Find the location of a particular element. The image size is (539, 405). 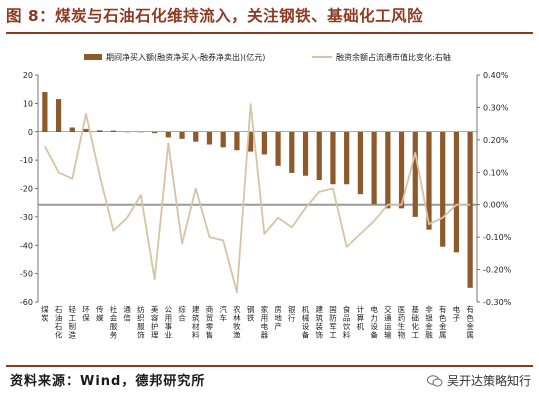

left-tick-label: 20 is located at coordinates (28, 75).